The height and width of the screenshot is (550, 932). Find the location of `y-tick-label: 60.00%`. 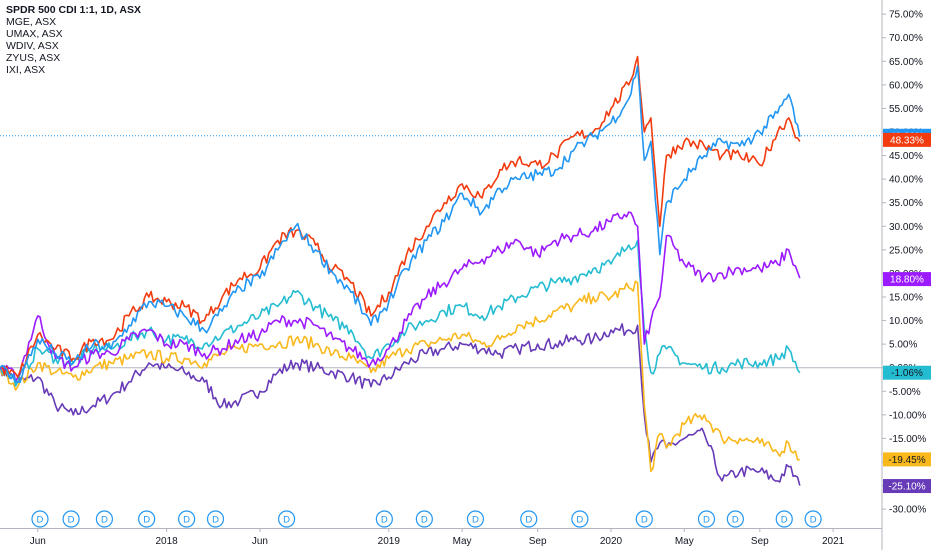

y-tick-label: 60.00% is located at coordinates (906, 85).